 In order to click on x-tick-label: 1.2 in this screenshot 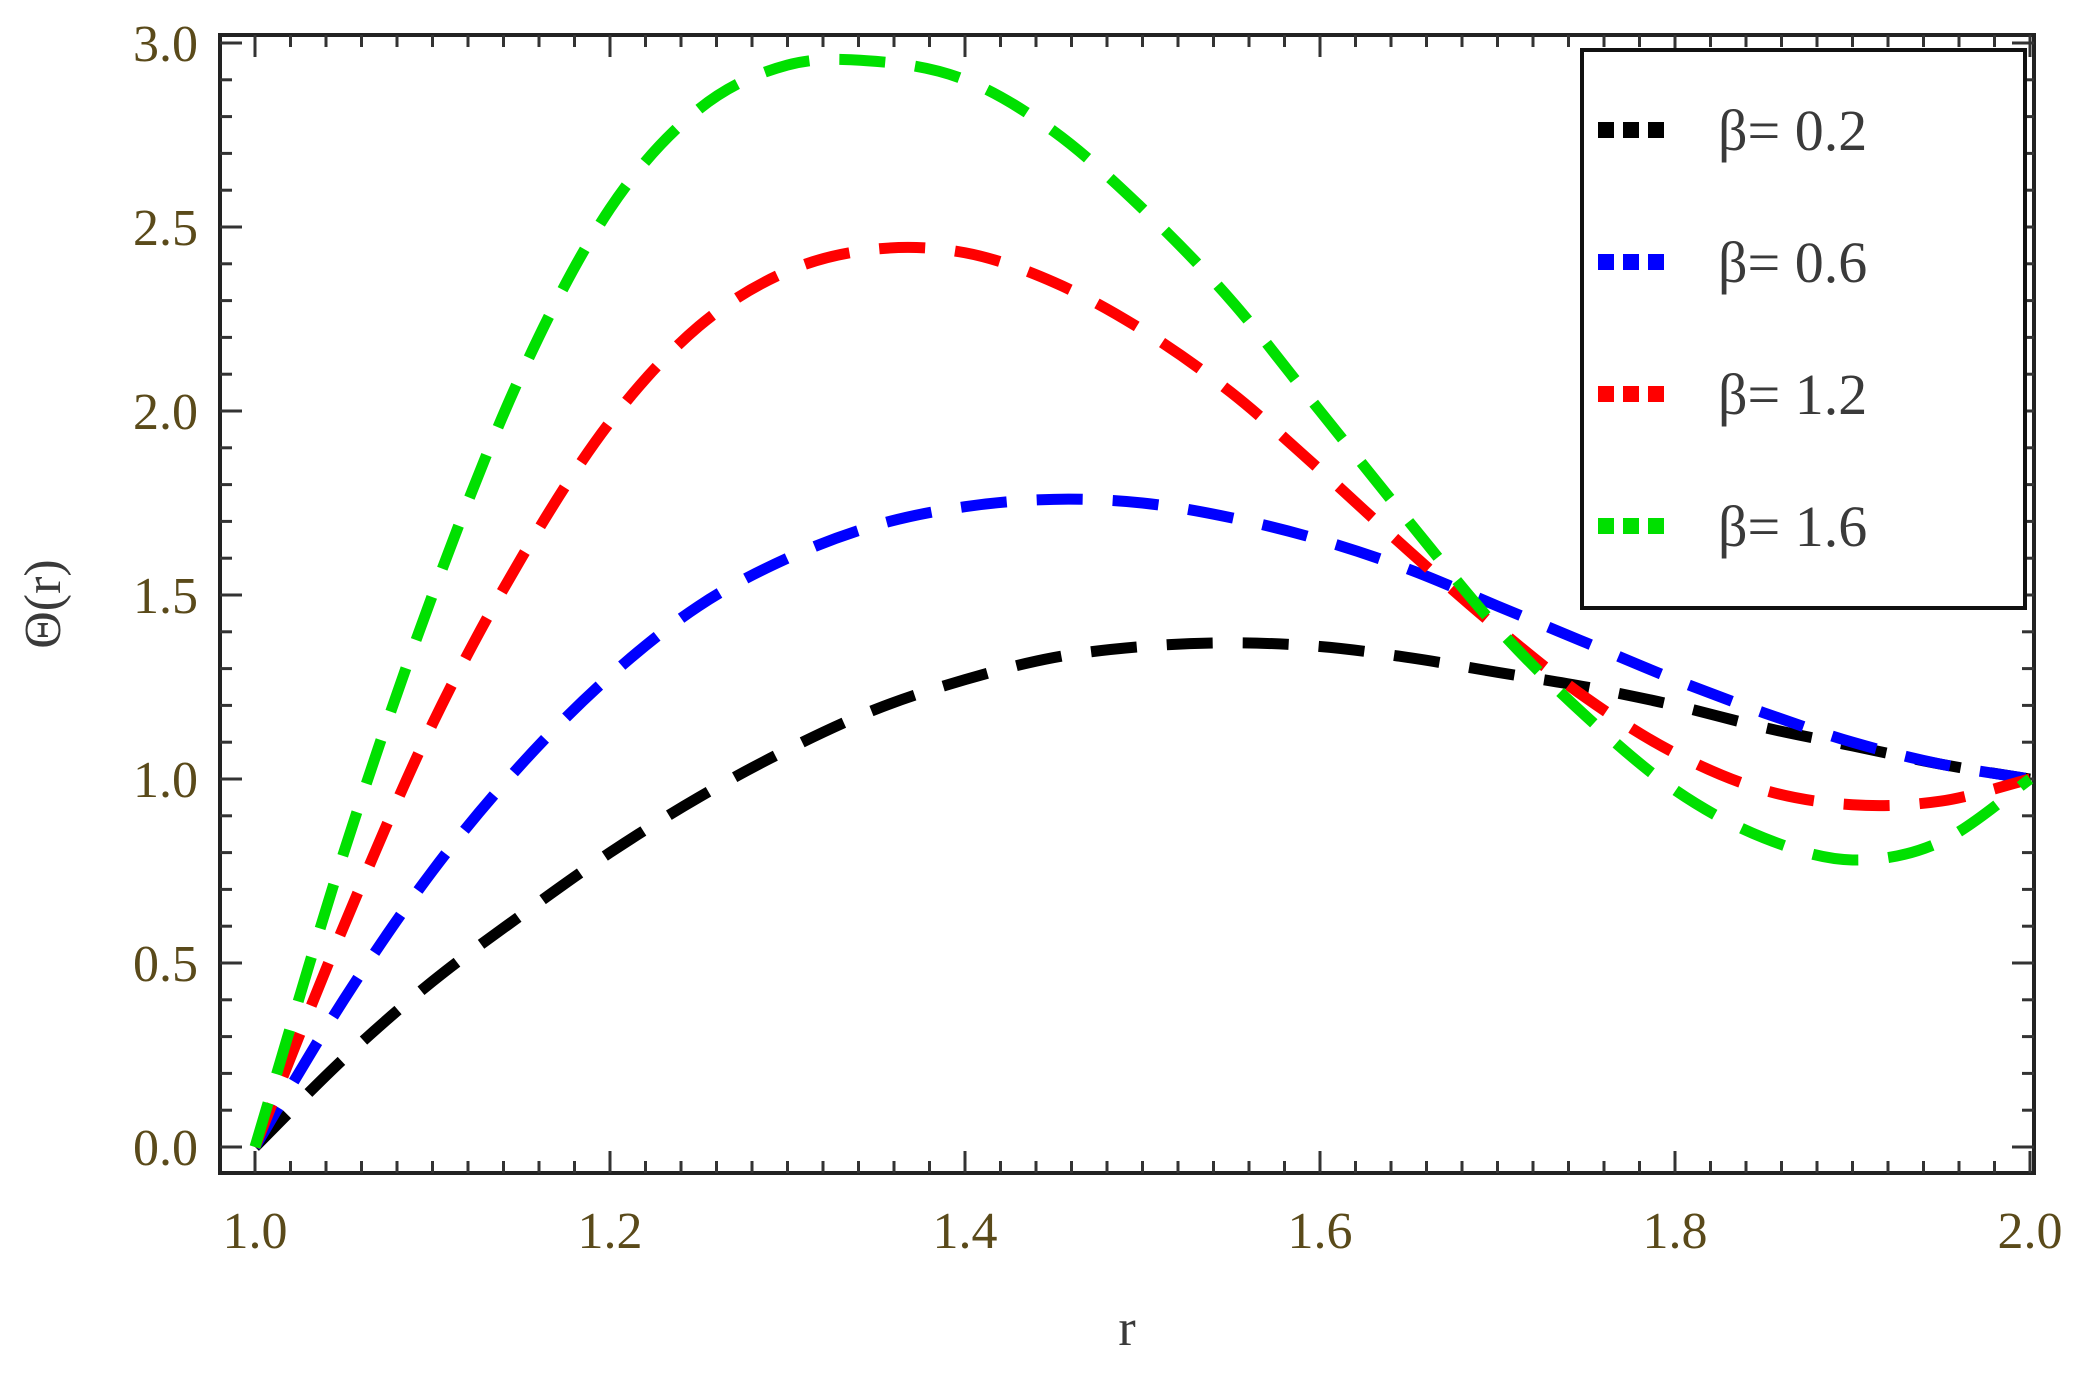, I will do `click(610, 1231)`.